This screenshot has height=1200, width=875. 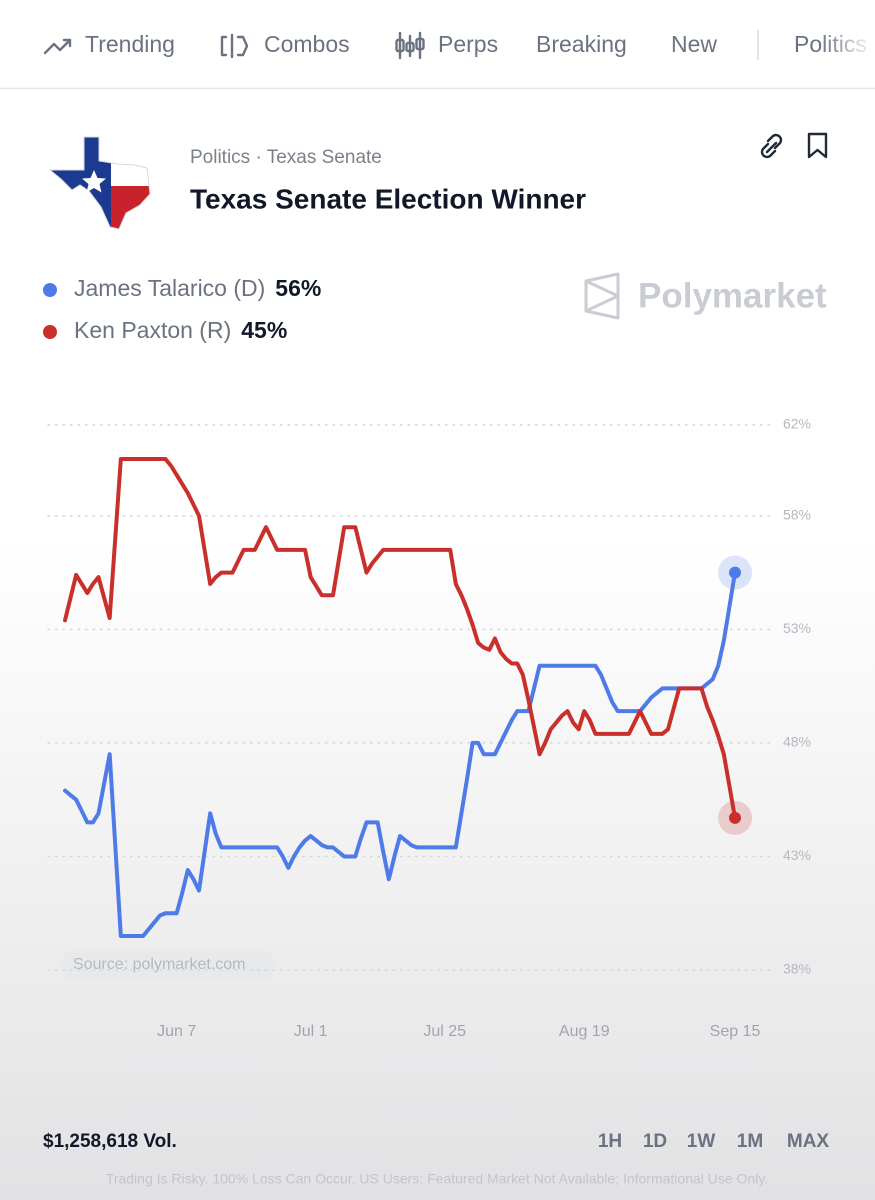 What do you see at coordinates (94, 181) in the screenshot?
I see `flag-star` at bounding box center [94, 181].